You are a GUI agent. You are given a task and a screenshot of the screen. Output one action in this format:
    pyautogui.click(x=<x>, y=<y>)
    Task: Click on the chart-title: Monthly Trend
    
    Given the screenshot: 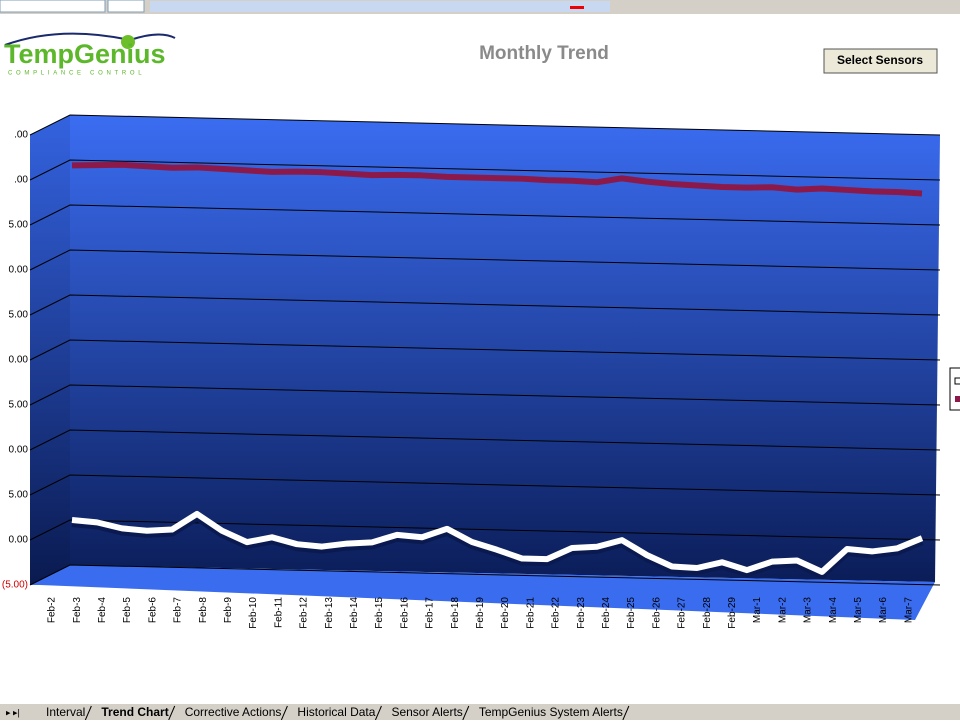 What is the action you would take?
    pyautogui.click(x=544, y=53)
    